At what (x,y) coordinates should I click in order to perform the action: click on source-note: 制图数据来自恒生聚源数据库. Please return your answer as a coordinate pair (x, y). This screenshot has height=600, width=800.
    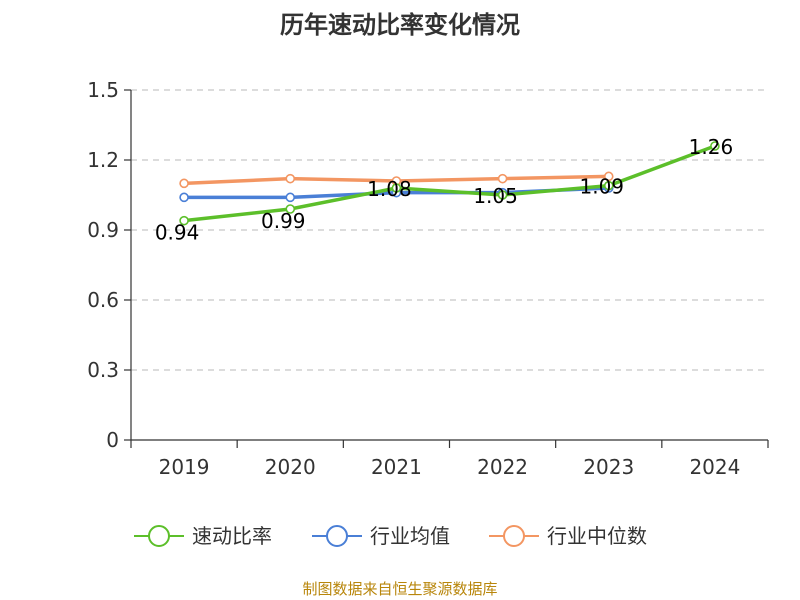
    Looking at the image, I should click on (399, 589).